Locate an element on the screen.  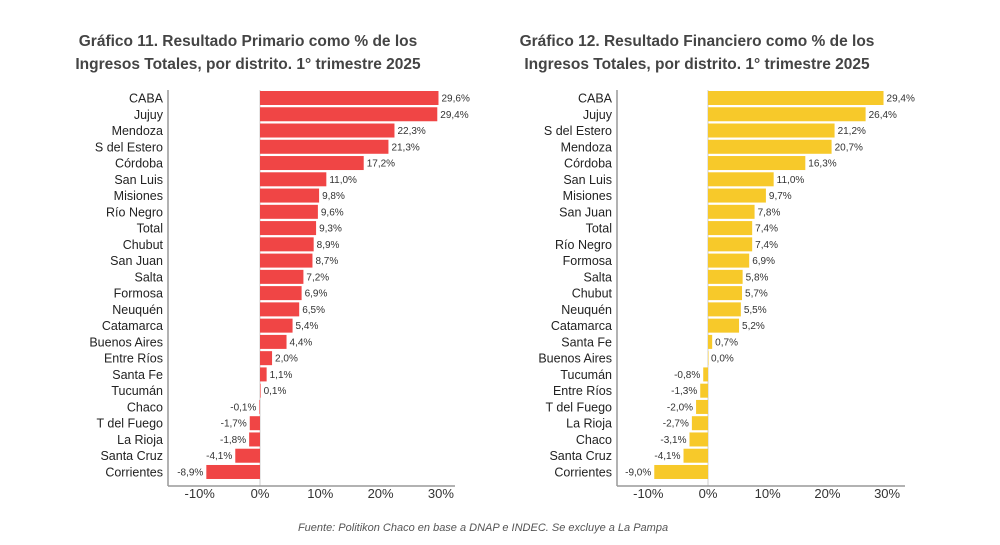
data-label: -9,0% is located at coordinates (638, 472).